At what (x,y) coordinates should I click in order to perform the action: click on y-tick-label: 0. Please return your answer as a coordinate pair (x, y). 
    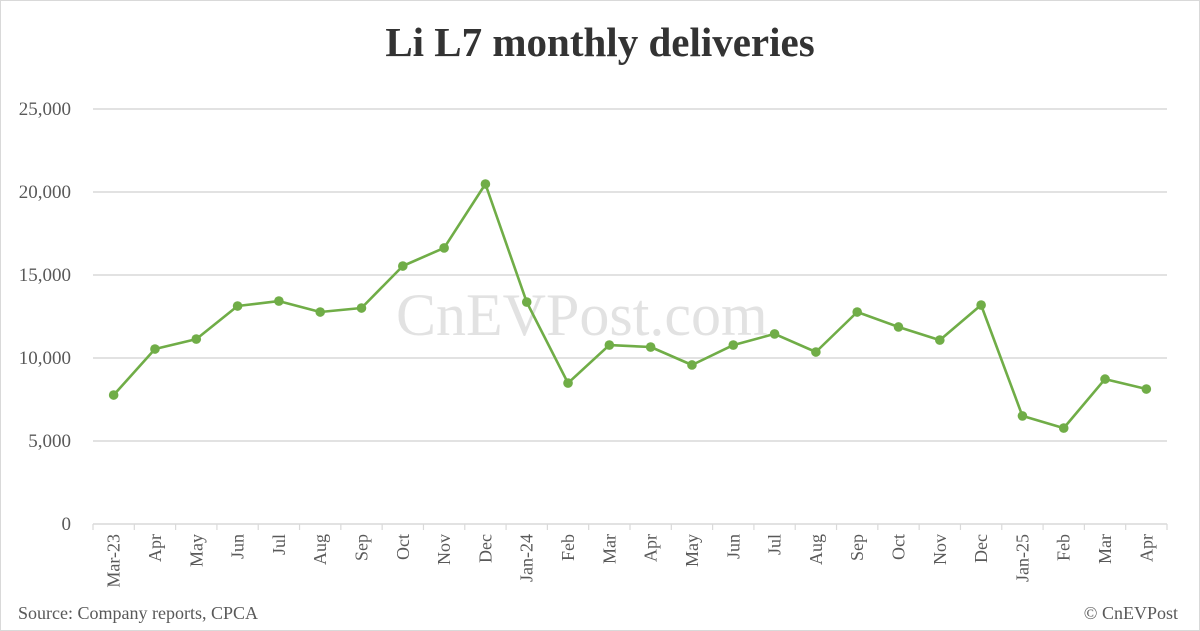
    Looking at the image, I should click on (67, 524).